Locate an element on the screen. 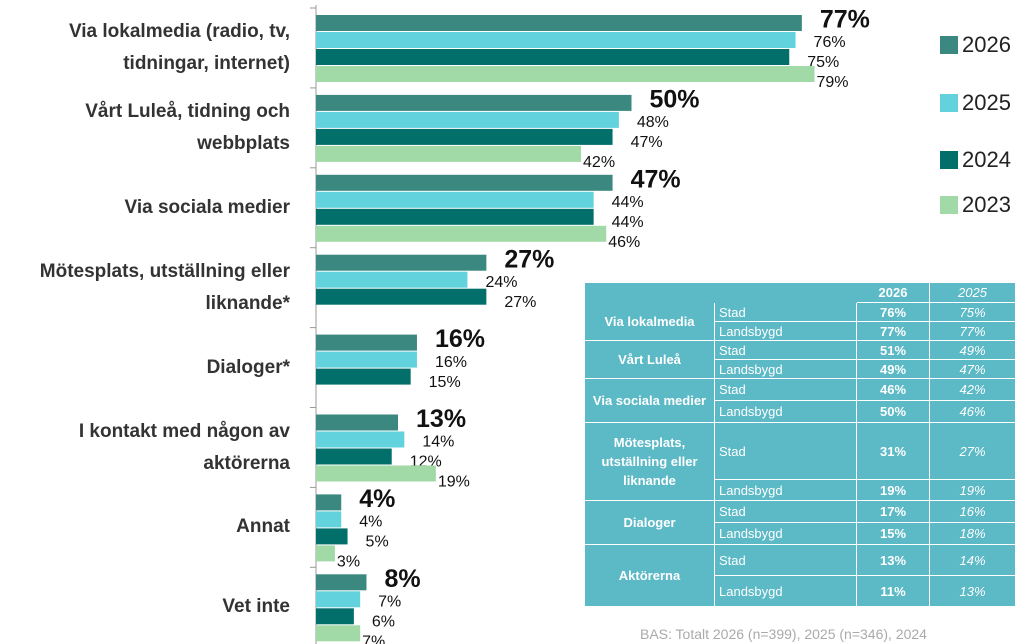 The height and width of the screenshot is (644, 1032). category-label: Mötesplats, utställning eller liknande* is located at coordinates (164, 287).